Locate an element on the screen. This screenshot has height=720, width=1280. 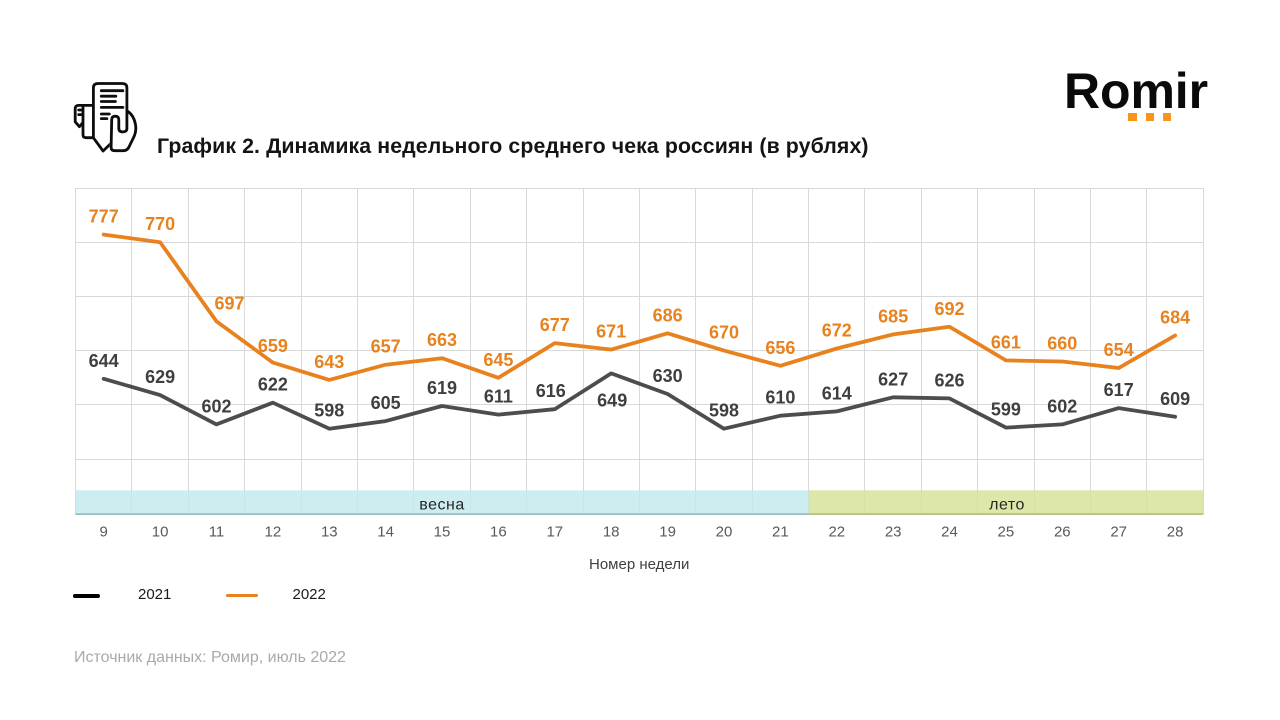
svg-text: 692 is located at coordinates (949, 309).